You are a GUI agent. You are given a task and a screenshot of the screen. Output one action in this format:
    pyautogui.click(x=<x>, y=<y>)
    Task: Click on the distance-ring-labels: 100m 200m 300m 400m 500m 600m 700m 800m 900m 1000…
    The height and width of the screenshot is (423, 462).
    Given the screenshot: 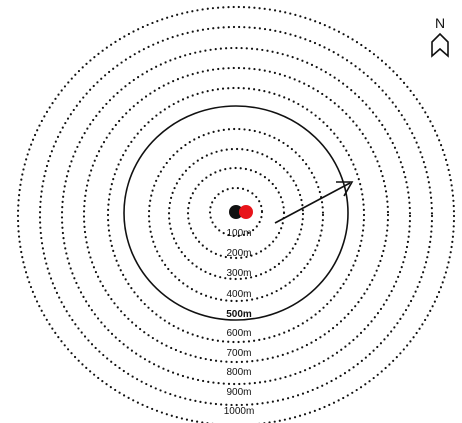 What is the action you would take?
    pyautogui.click(x=239, y=322)
    